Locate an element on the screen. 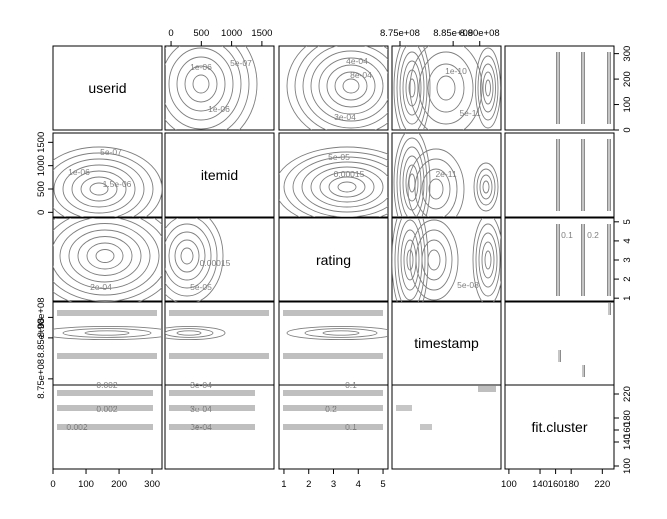  contour-label: 1e-10 is located at coordinates (456, 71).